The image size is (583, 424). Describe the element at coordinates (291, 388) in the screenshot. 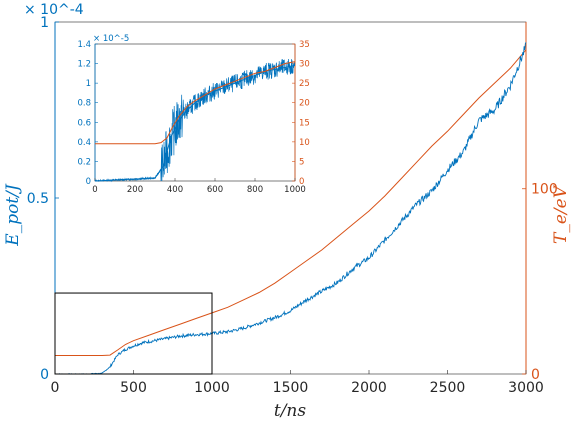

I see `main-x-tick-label: 1500` at that location.